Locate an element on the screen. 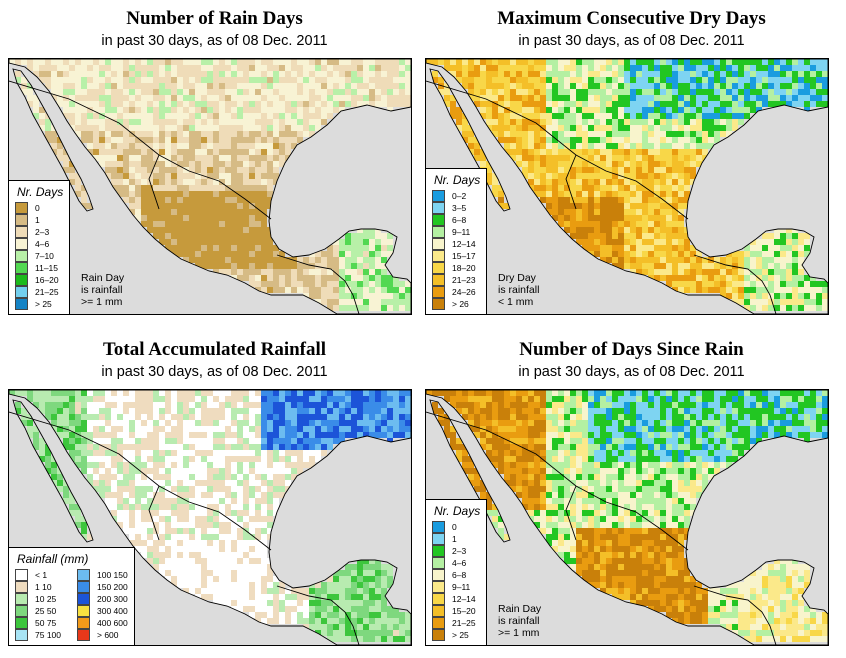  legend-label: 100 150 is located at coordinates (112, 575).